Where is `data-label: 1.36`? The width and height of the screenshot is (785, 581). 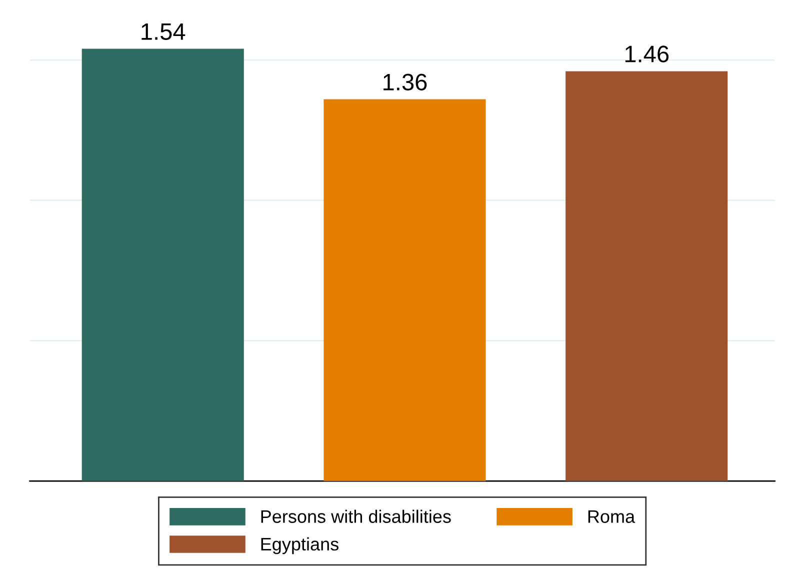
data-label: 1.36 is located at coordinates (405, 82).